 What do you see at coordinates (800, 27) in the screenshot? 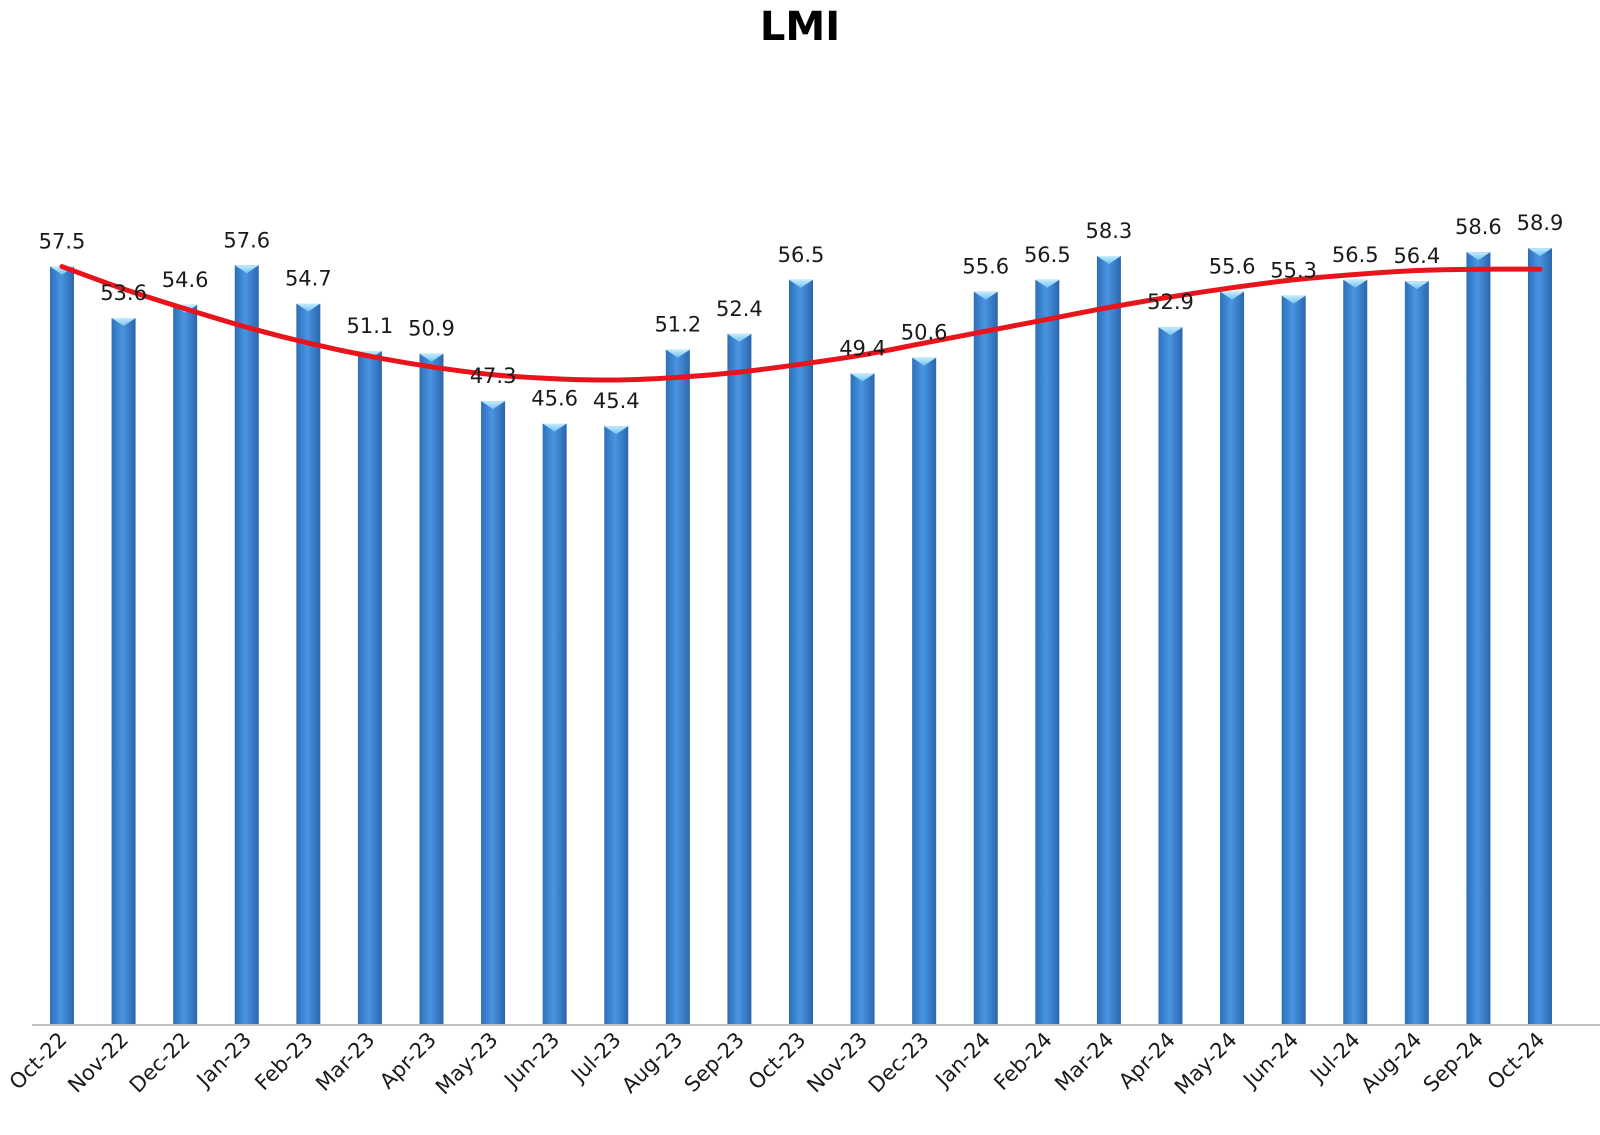
I see `chart-title: LMI` at bounding box center [800, 27].